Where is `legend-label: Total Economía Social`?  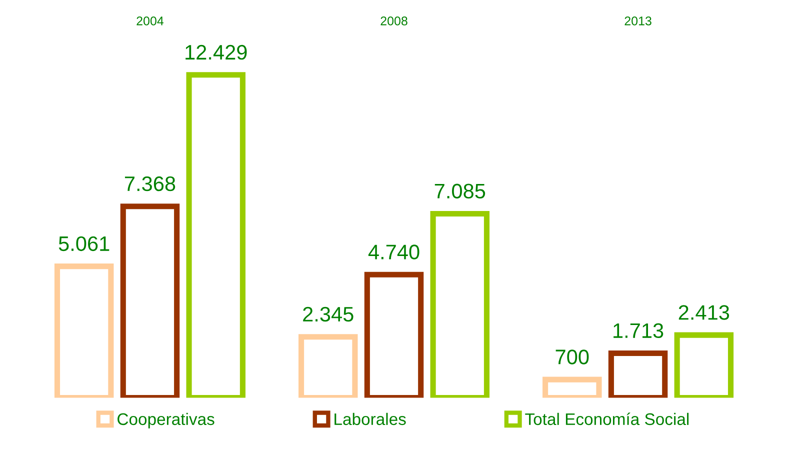 legend-label: Total Economía Social is located at coordinates (607, 419).